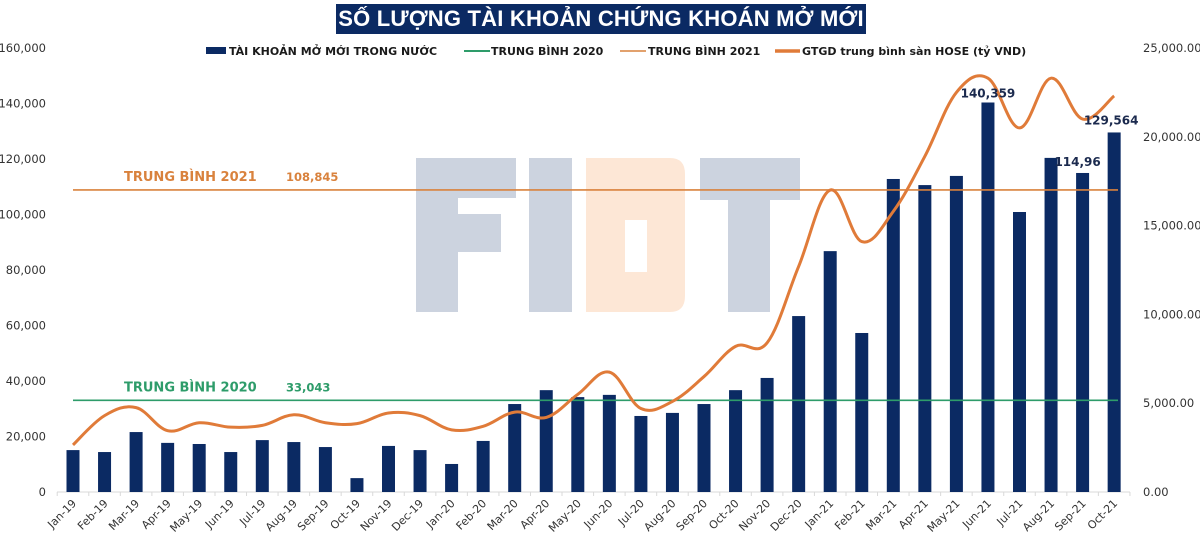 The height and width of the screenshot is (548, 1200). I want to click on right-axis-tick: 0.00, so click(1156, 492).